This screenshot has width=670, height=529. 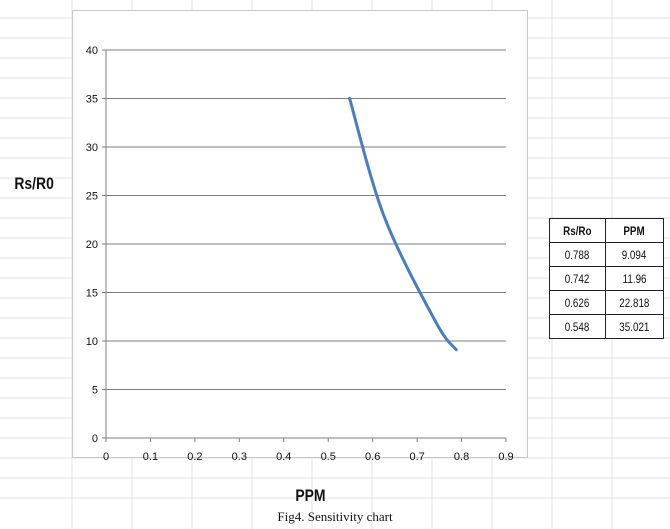 I want to click on y-tick-label: 25, so click(x=92, y=197).